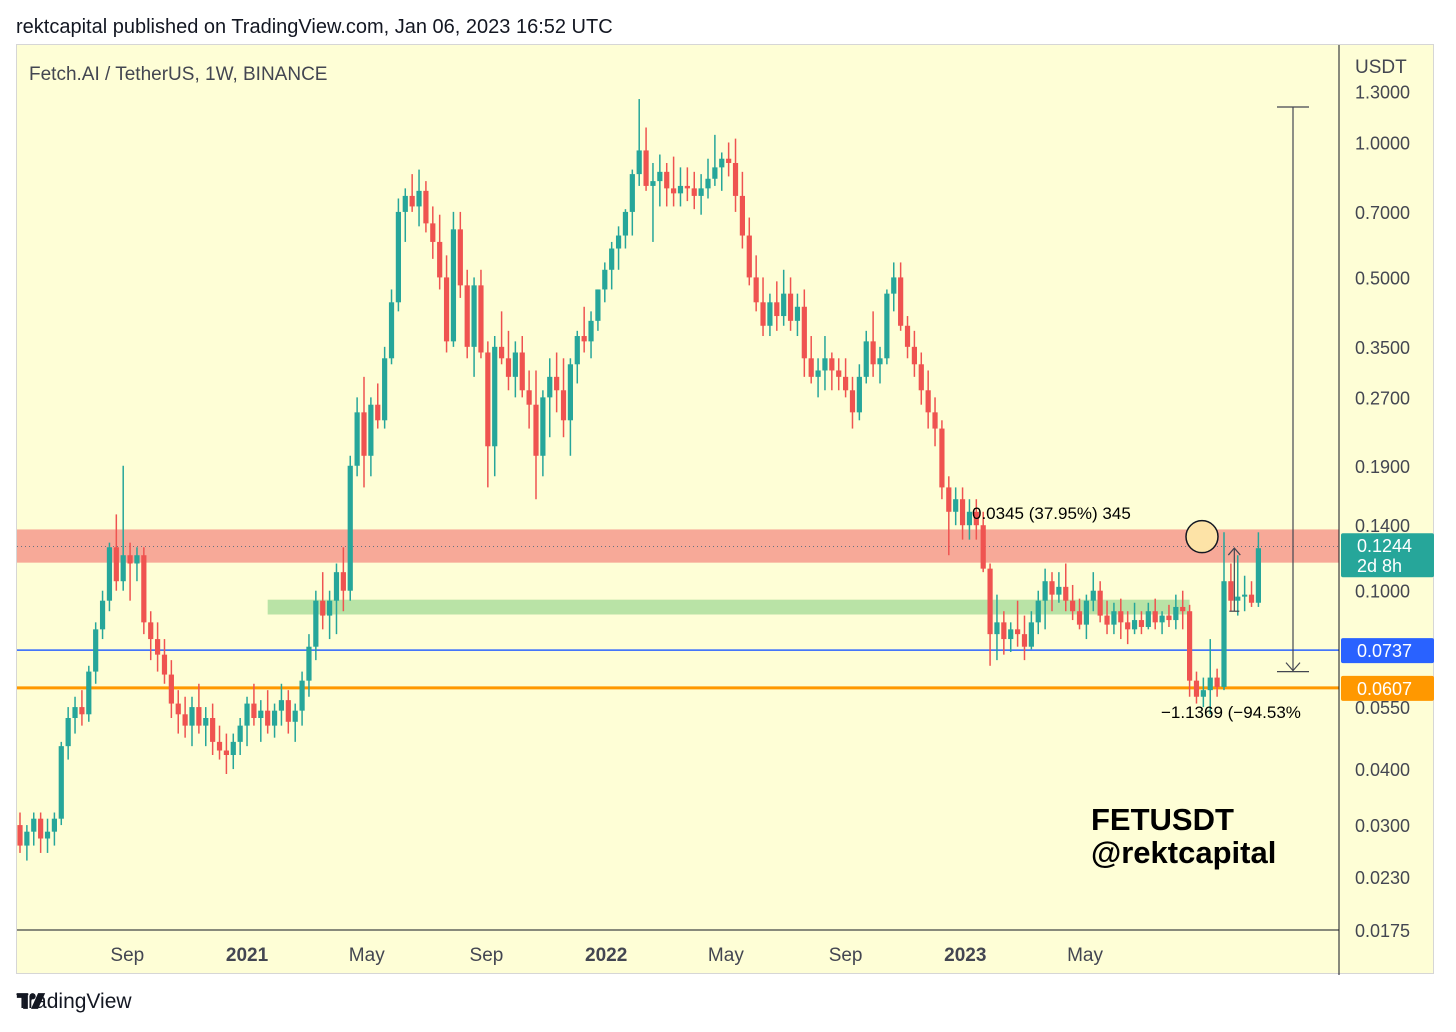  What do you see at coordinates (1384, 651) in the screenshot?
I see `blue-line-price-tag-text: 0.0737` at bounding box center [1384, 651].